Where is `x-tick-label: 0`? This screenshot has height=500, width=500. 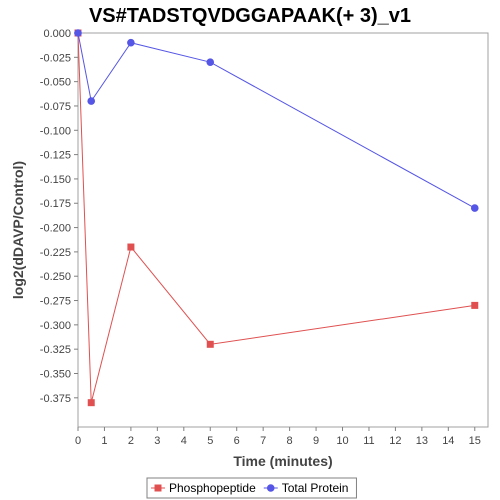 x-tick-label: 0 is located at coordinates (78, 441).